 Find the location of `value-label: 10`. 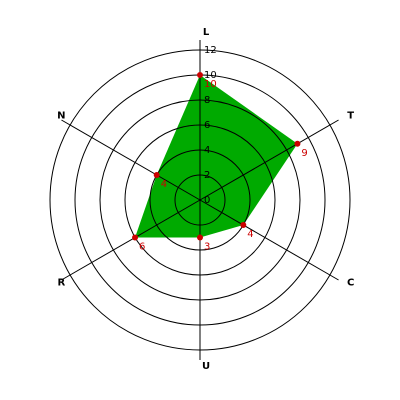

value-label: 10 is located at coordinates (210, 84).